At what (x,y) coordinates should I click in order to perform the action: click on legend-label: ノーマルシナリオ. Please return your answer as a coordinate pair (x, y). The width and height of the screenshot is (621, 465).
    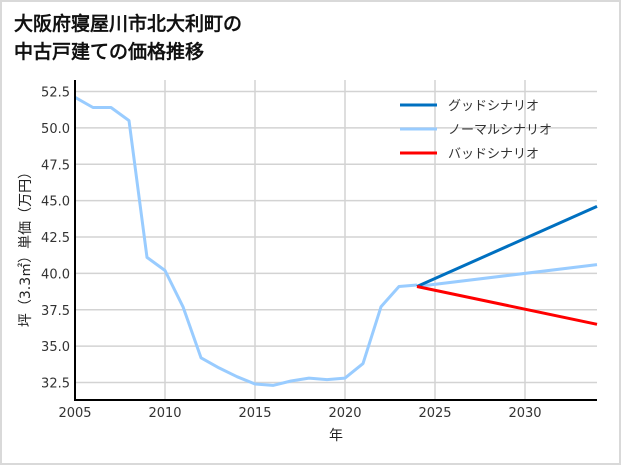
    Looking at the image, I should click on (500, 130).